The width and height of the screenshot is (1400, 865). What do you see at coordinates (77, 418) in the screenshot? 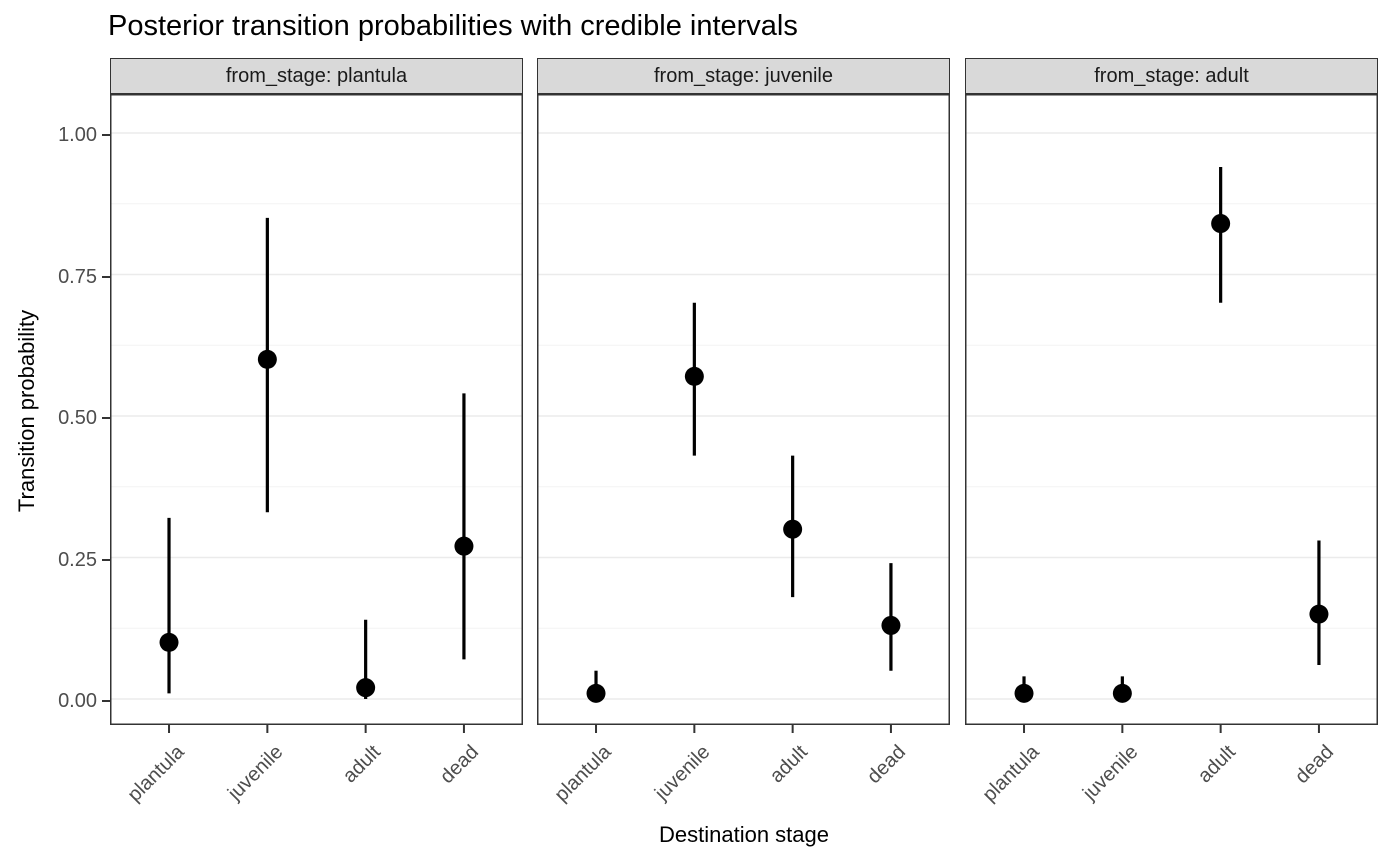
I see `y-tick-label: 0.50` at bounding box center [77, 418].